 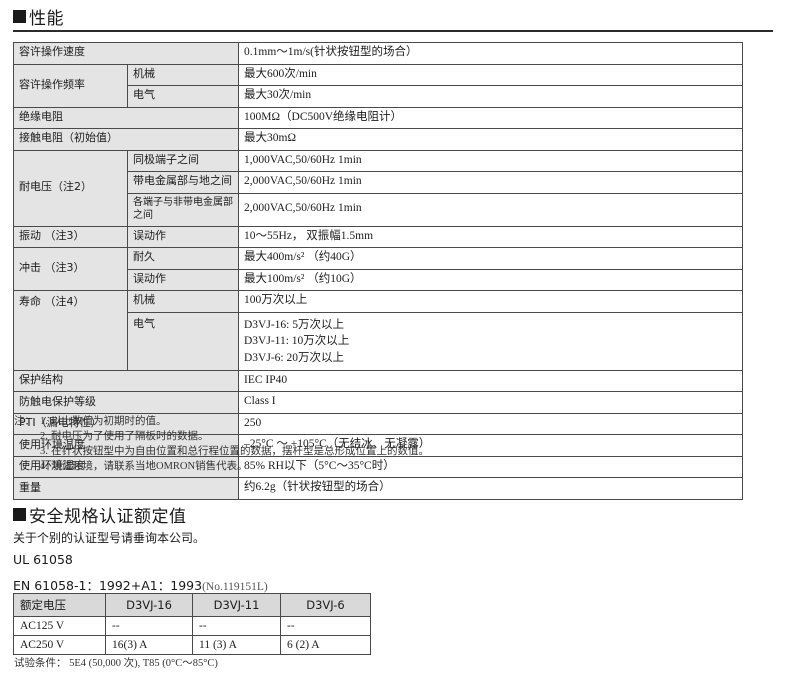 I want to click on row-value: 最大100m/s² （约10G）, so click(x=490, y=280).